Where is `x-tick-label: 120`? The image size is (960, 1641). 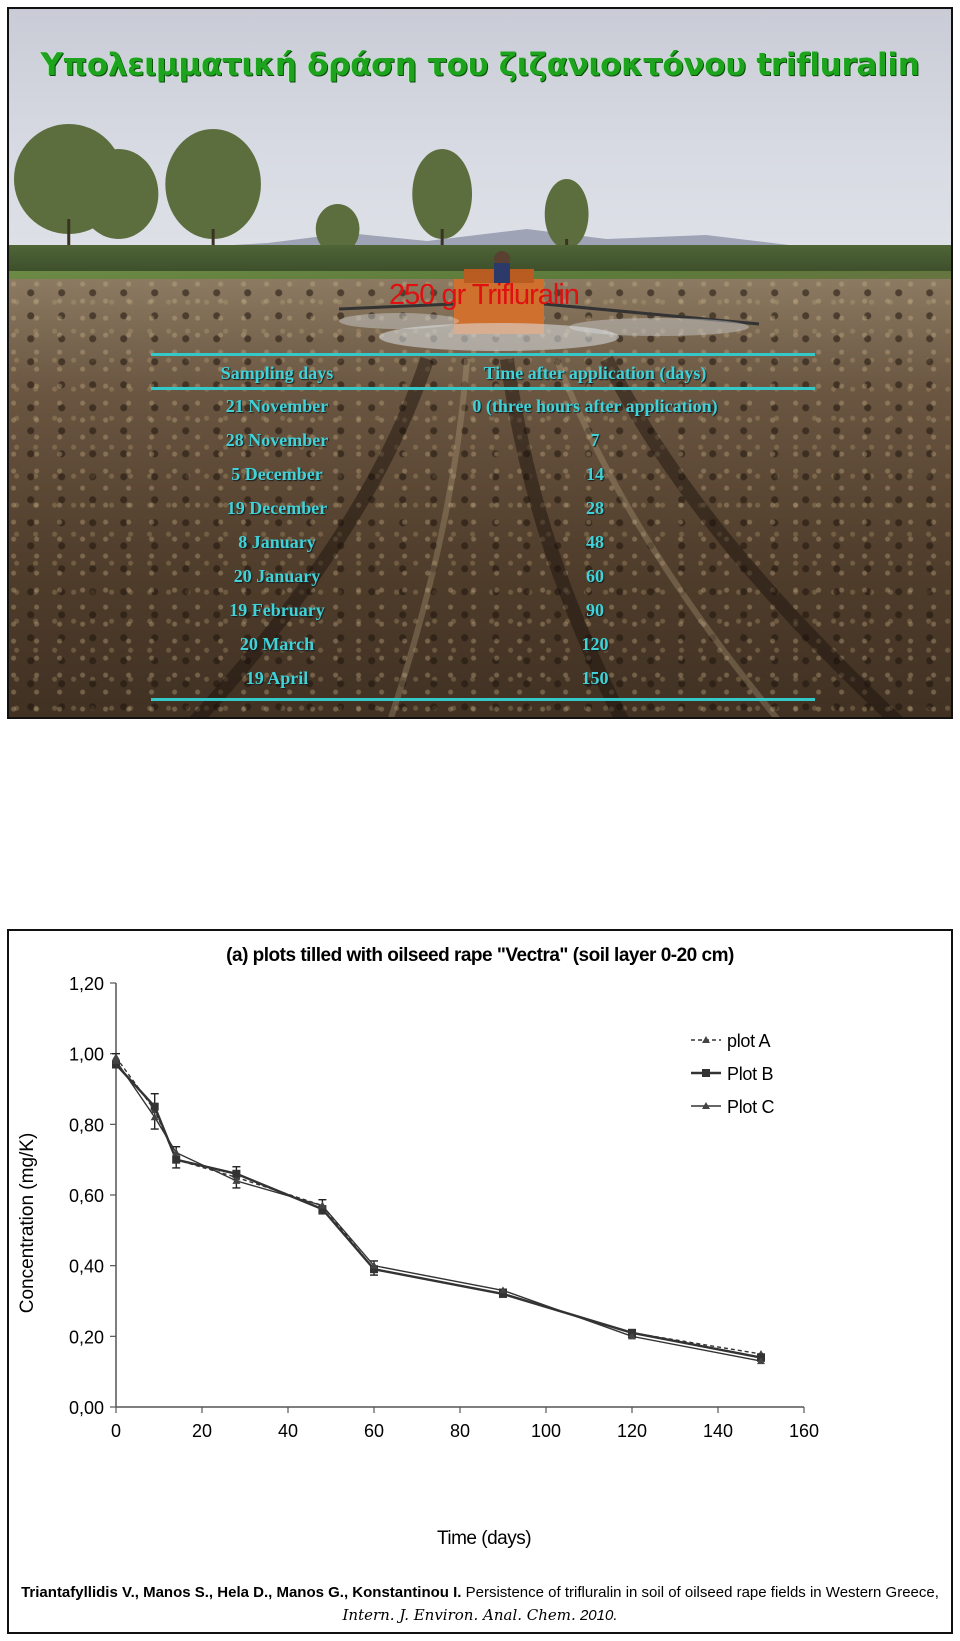
x-tick-label: 120 is located at coordinates (632, 1431).